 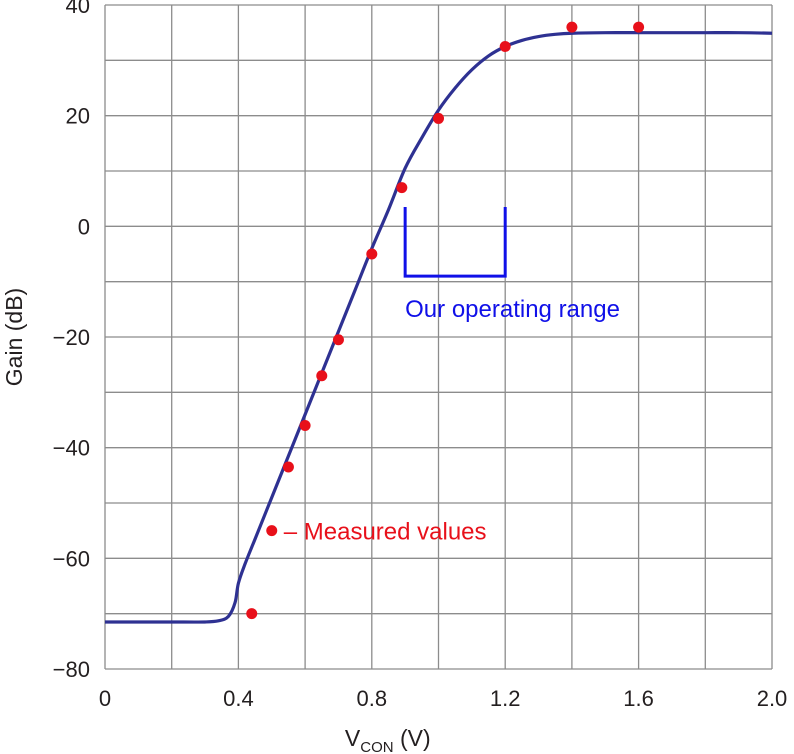 I want to click on x-axis-label: VCON (V), so click(x=388, y=739).